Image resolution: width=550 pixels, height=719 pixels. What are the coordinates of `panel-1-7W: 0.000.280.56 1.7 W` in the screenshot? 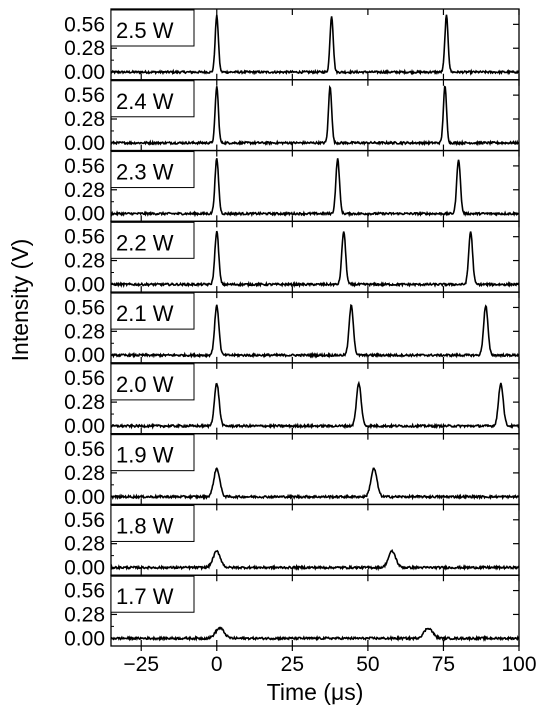 It's located at (292, 612).